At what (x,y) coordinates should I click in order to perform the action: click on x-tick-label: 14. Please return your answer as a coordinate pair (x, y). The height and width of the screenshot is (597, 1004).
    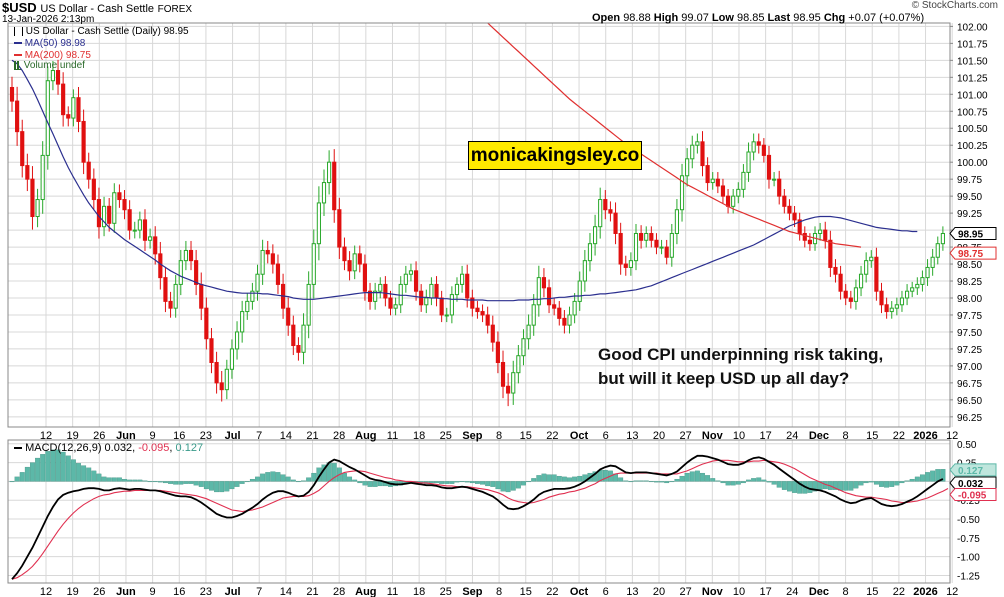
    Looking at the image, I should click on (286, 591).